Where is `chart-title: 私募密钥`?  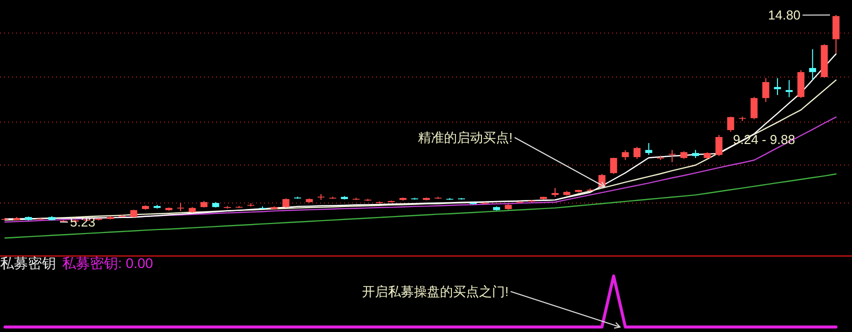 chart-title: 私募密钥 is located at coordinates (28, 263).